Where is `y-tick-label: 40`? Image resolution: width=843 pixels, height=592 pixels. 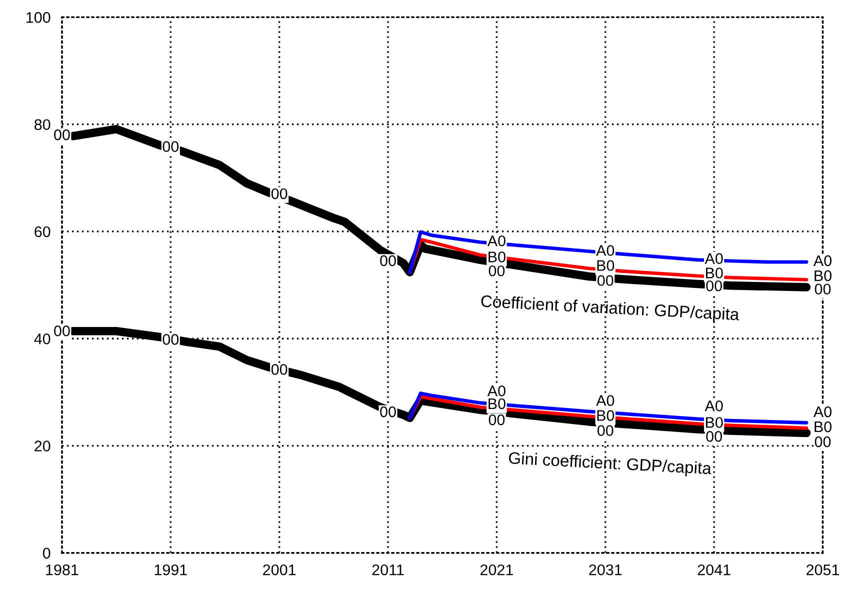 y-tick-label: 40 is located at coordinates (42, 338).